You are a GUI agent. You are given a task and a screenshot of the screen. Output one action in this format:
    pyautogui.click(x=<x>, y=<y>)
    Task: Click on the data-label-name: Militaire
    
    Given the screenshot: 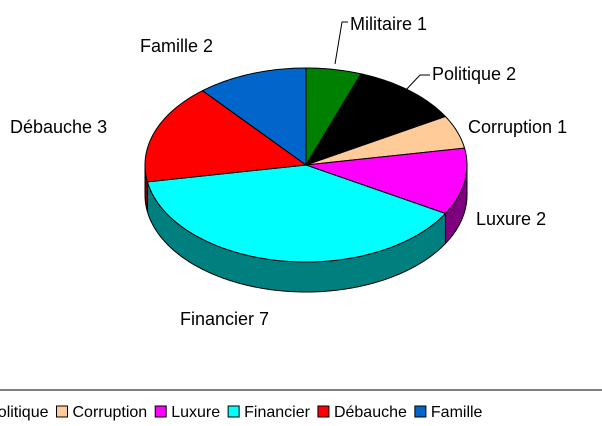 What is the action you would take?
    pyautogui.click(x=381, y=24)
    